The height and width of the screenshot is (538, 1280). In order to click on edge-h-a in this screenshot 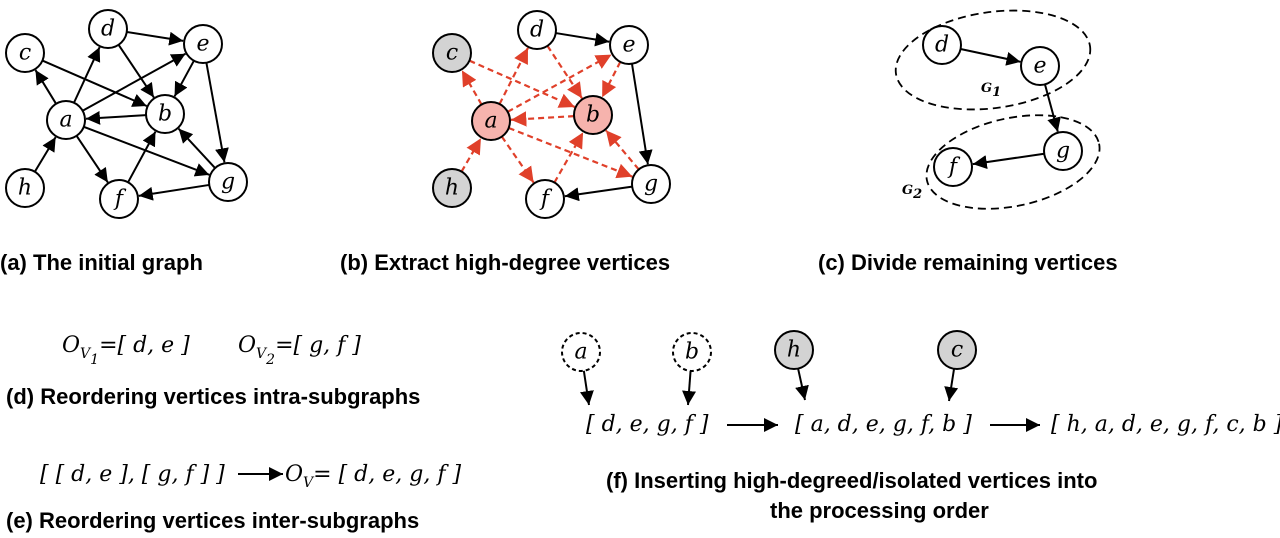, I will do `click(471, 155)`.